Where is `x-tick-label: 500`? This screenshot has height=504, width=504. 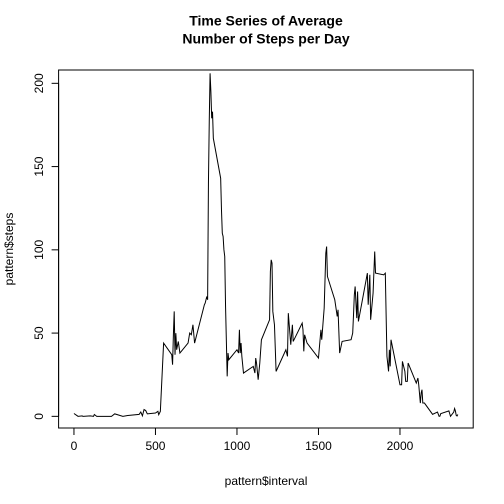
x-tick-label: 500 is located at coordinates (155, 446).